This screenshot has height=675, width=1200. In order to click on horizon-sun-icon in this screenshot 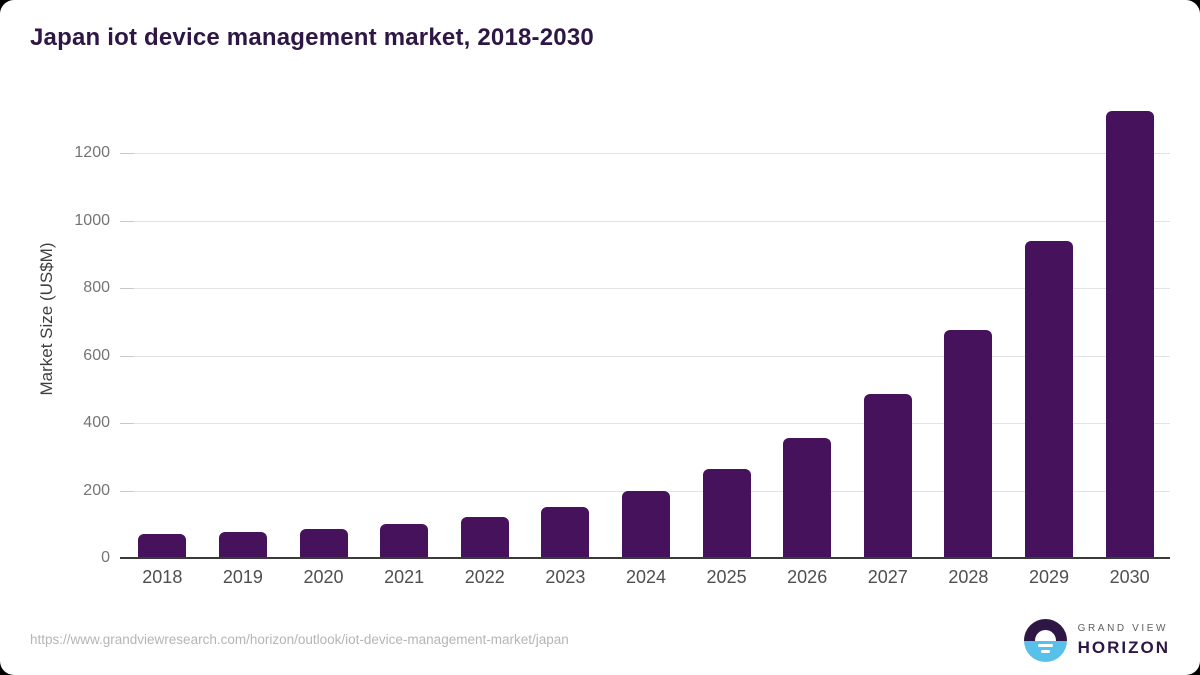, I will do `click(1045, 640)`.